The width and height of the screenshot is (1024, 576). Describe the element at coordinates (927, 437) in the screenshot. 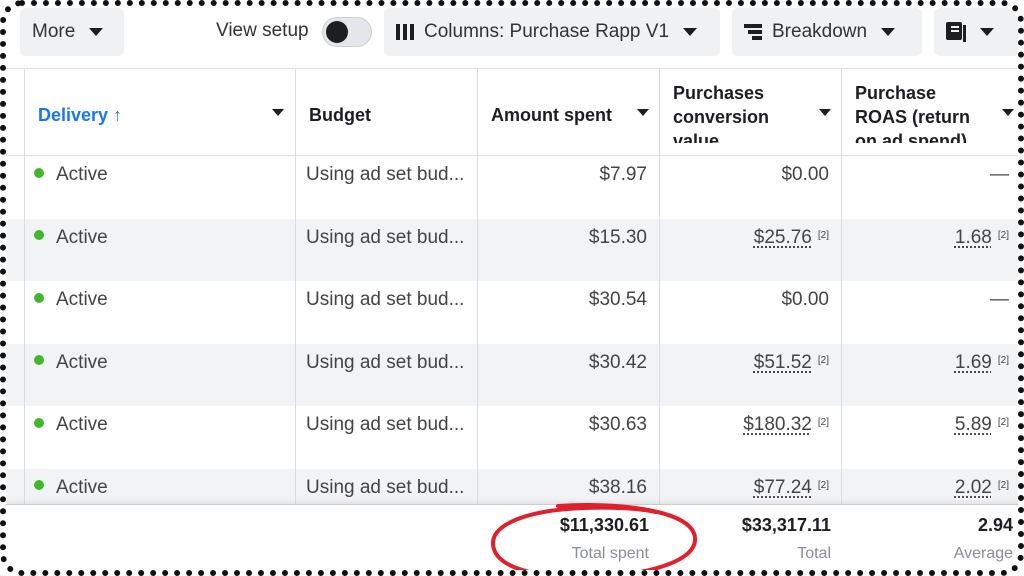

I see `roas-cell: 5.89 [2]` at that location.